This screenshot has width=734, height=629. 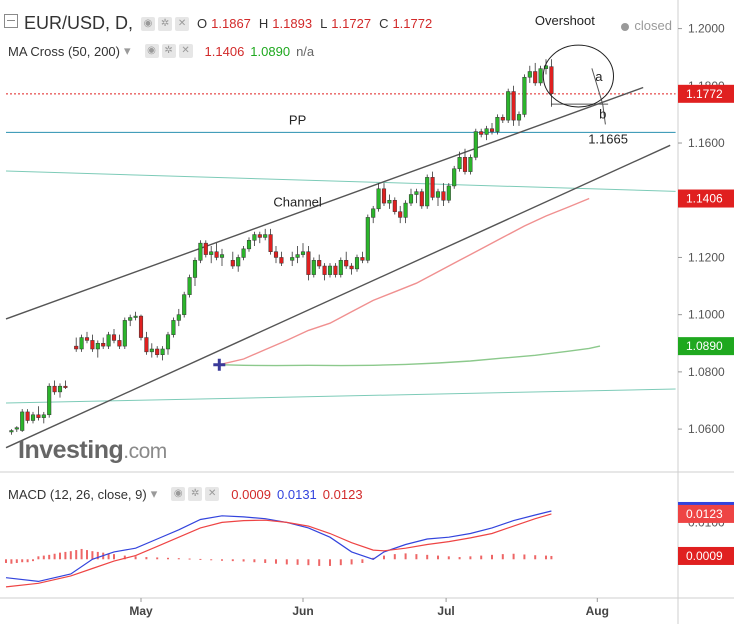 What do you see at coordinates (141, 611) in the screenshot?
I see `time-tick-label: May` at bounding box center [141, 611].